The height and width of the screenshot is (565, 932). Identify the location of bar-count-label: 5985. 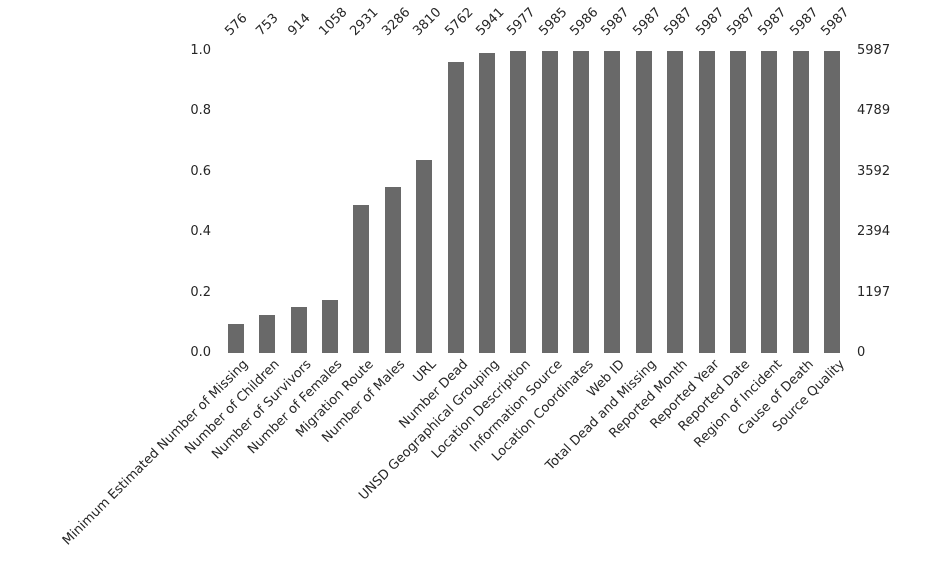
(553, 21).